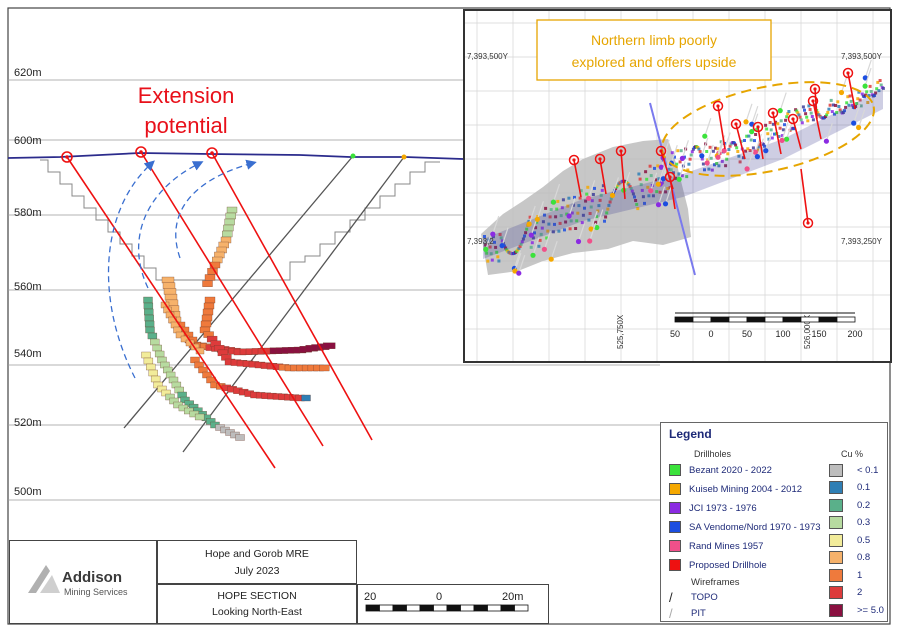 The image size is (900, 634). Describe the element at coordinates (83, 582) in the screenshot. I see `logo-cell: Addison Mining Services` at that location.